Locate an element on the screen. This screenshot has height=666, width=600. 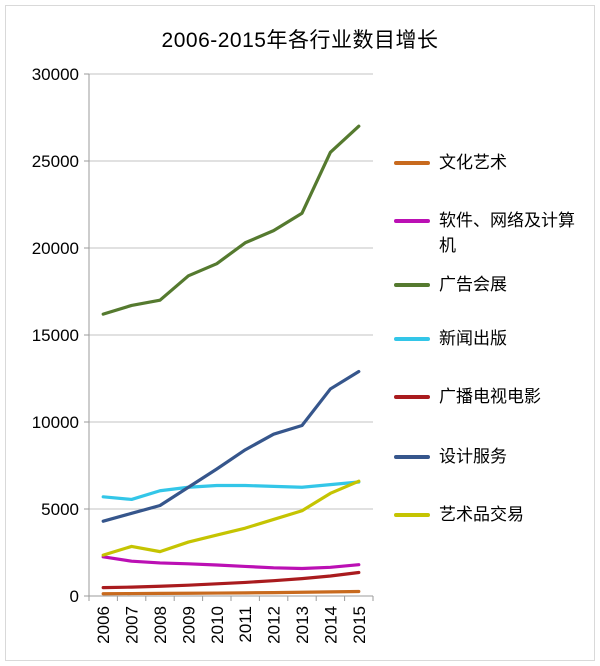
x-tick-label: 2015 is located at coordinates (359, 625).